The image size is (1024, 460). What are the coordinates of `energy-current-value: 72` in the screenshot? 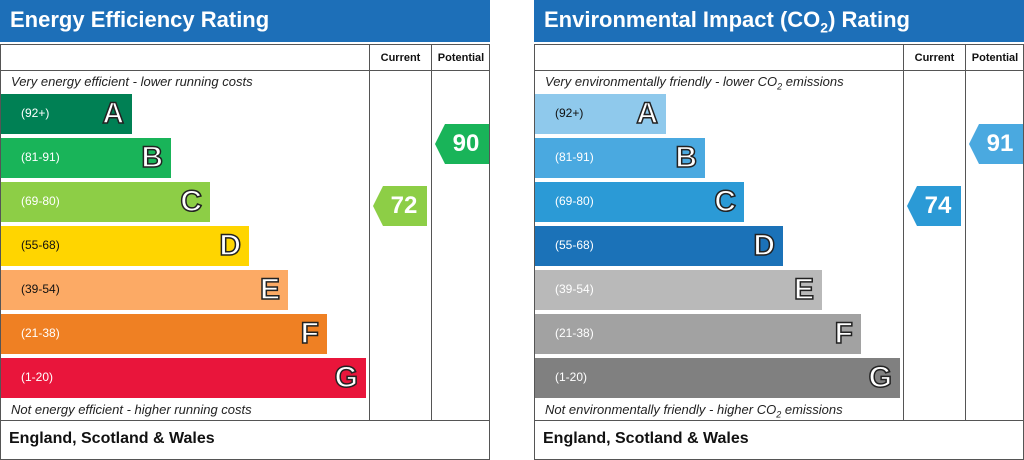 It's located at (404, 205).